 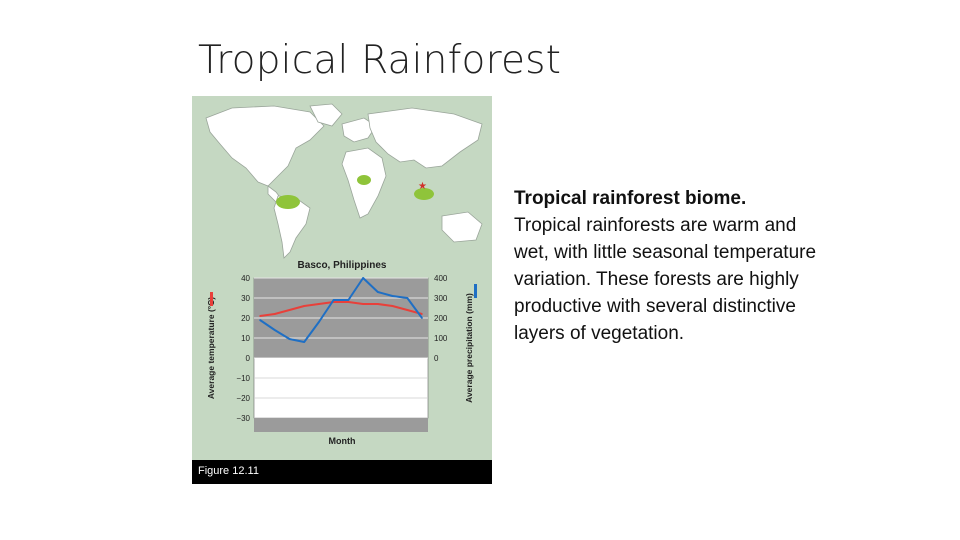 I want to click on description-heading: Tropical rainforest biome., so click(x=630, y=198).